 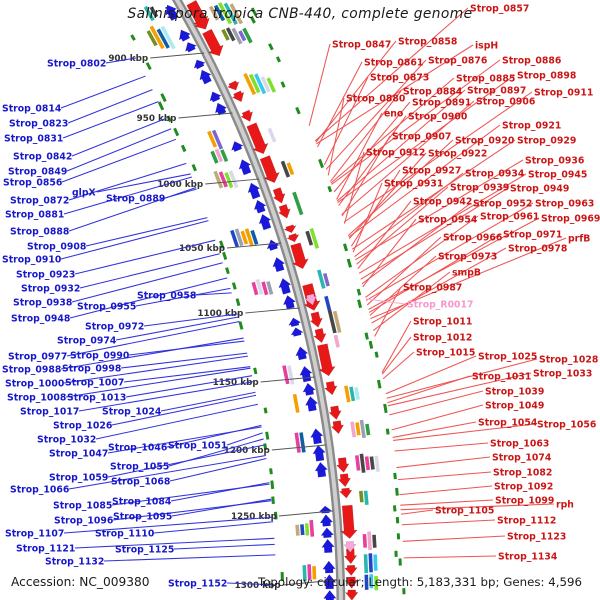 What do you see at coordinates (74, 561) in the screenshot?
I see `gene-label-left: Strop_1132` at bounding box center [74, 561].